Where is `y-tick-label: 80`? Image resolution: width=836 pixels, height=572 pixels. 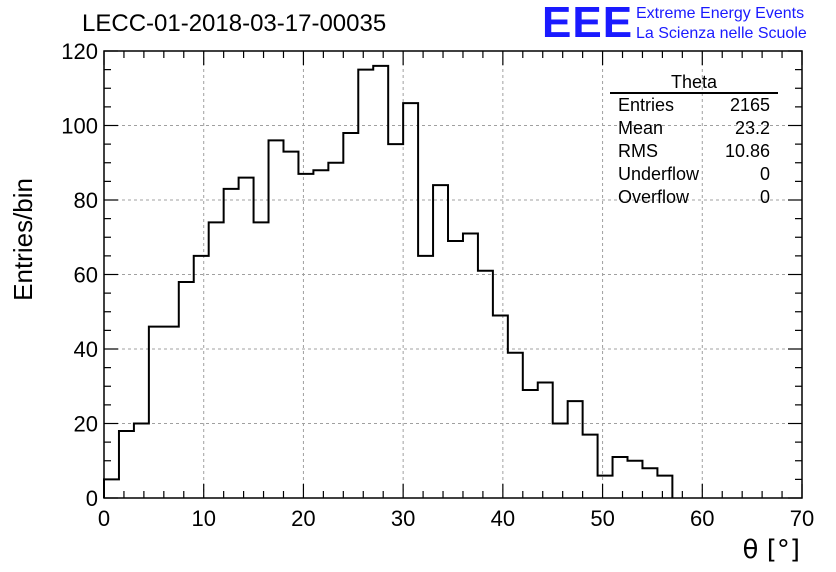
y-tick-label: 80 is located at coordinates (86, 200).